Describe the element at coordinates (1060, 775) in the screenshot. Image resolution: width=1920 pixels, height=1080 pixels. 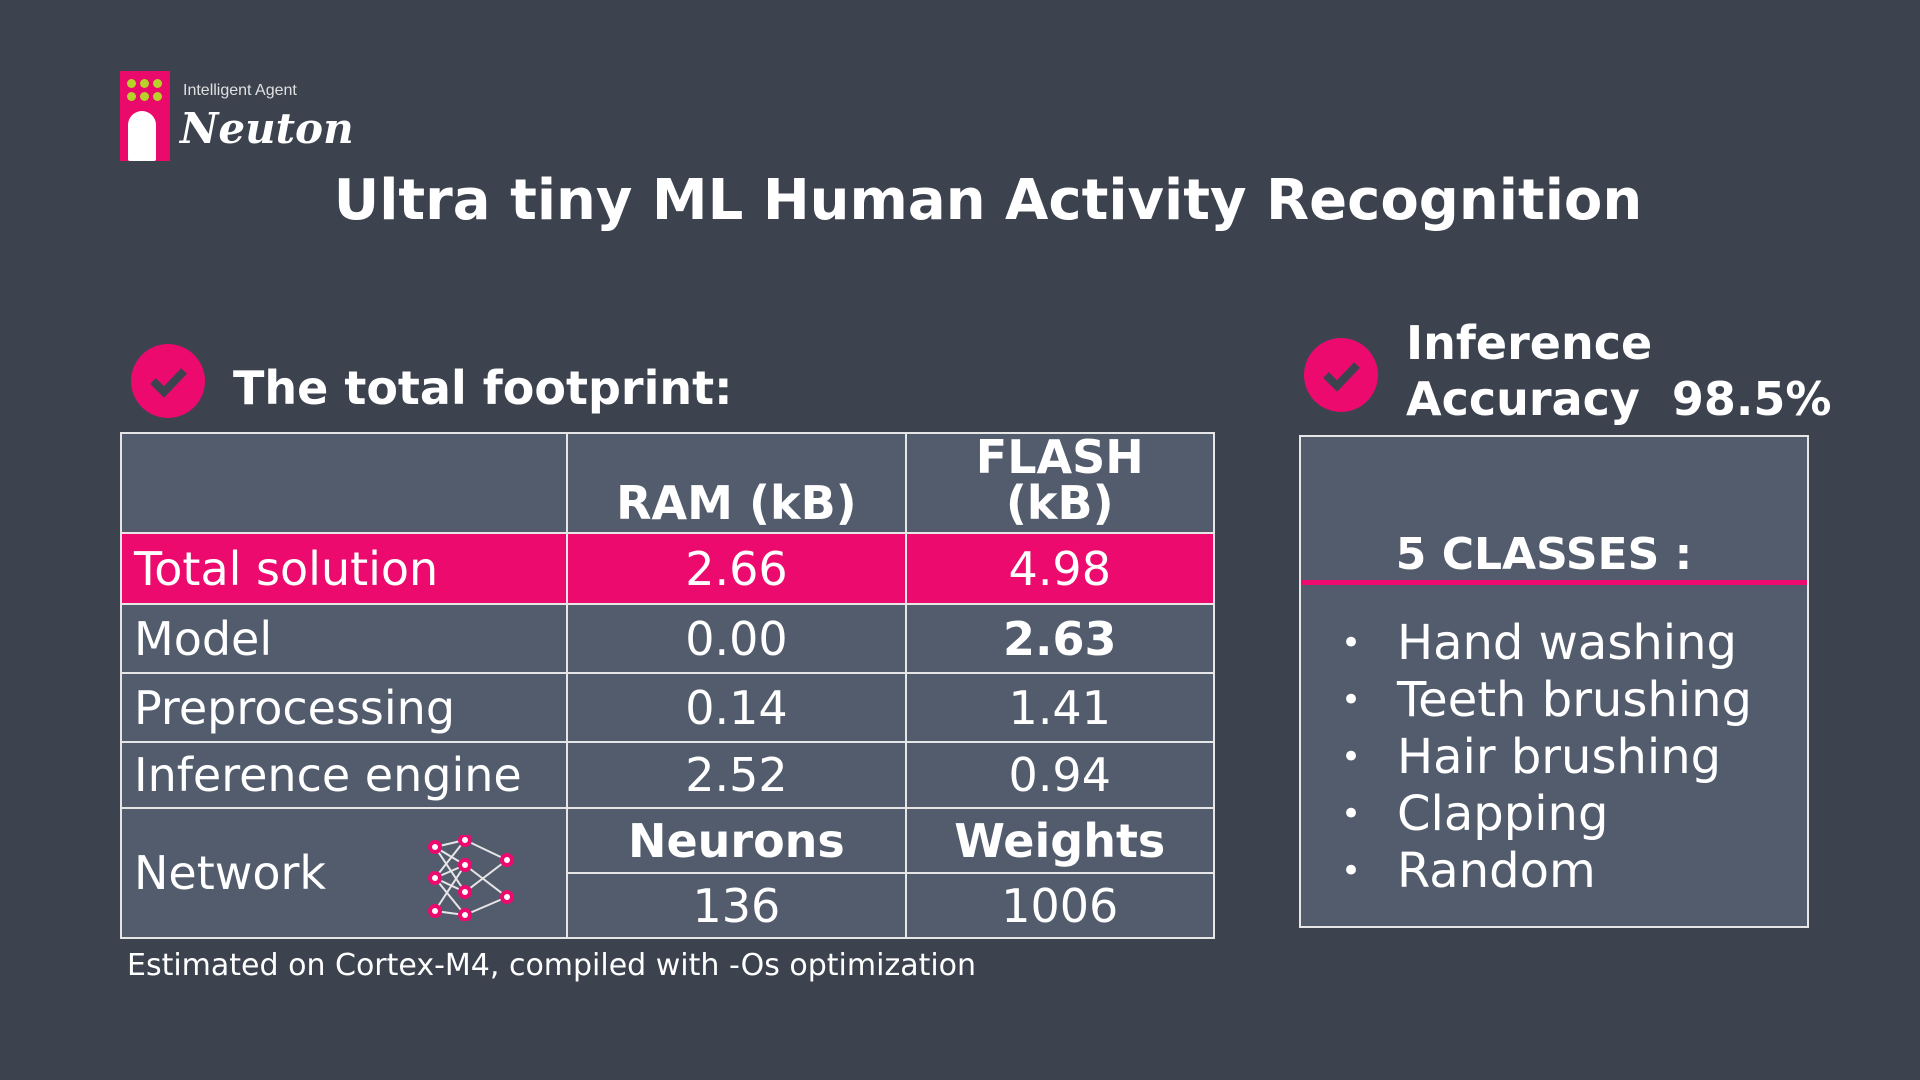
I see `flash-value: 0.94` at that location.